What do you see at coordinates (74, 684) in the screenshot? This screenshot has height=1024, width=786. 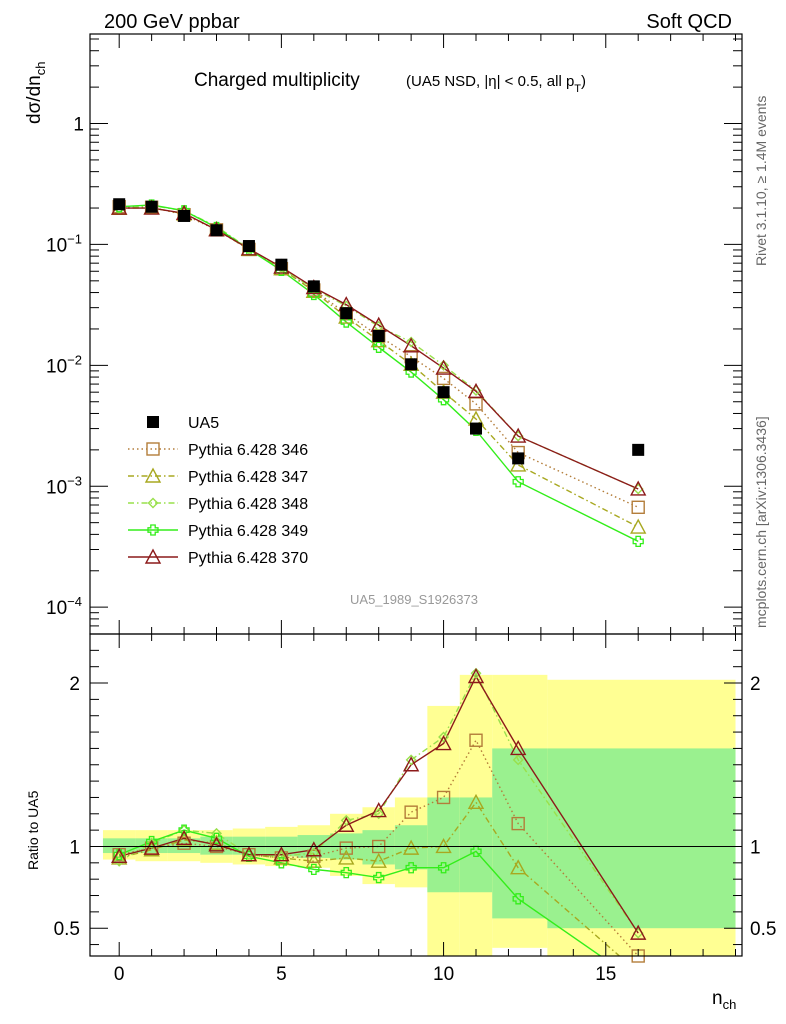 I see `ratio-tick-label-left-2: 2` at bounding box center [74, 684].